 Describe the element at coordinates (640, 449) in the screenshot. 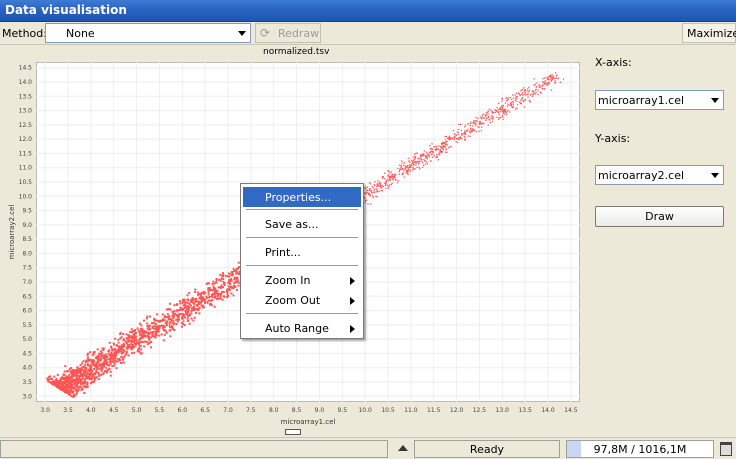

I see `memory-indicator: 97,8M / 1016,1M` at that location.